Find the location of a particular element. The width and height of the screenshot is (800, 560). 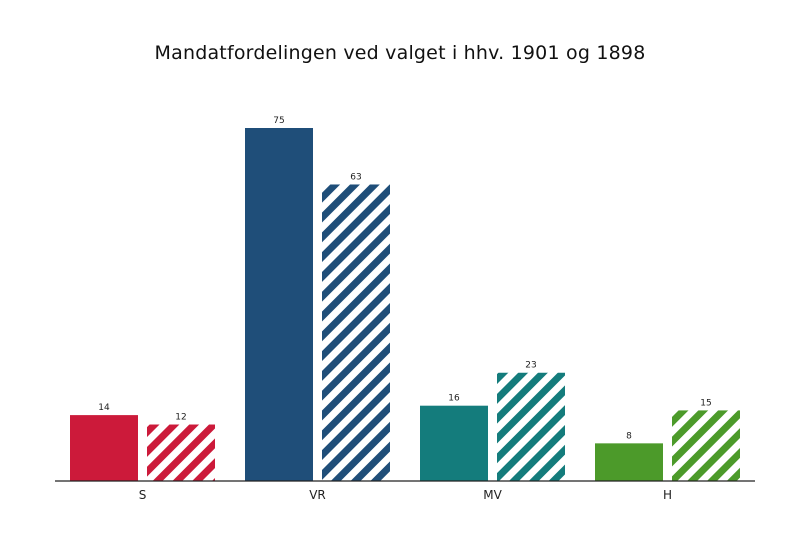

bar-s-hatched is located at coordinates (181, 452).